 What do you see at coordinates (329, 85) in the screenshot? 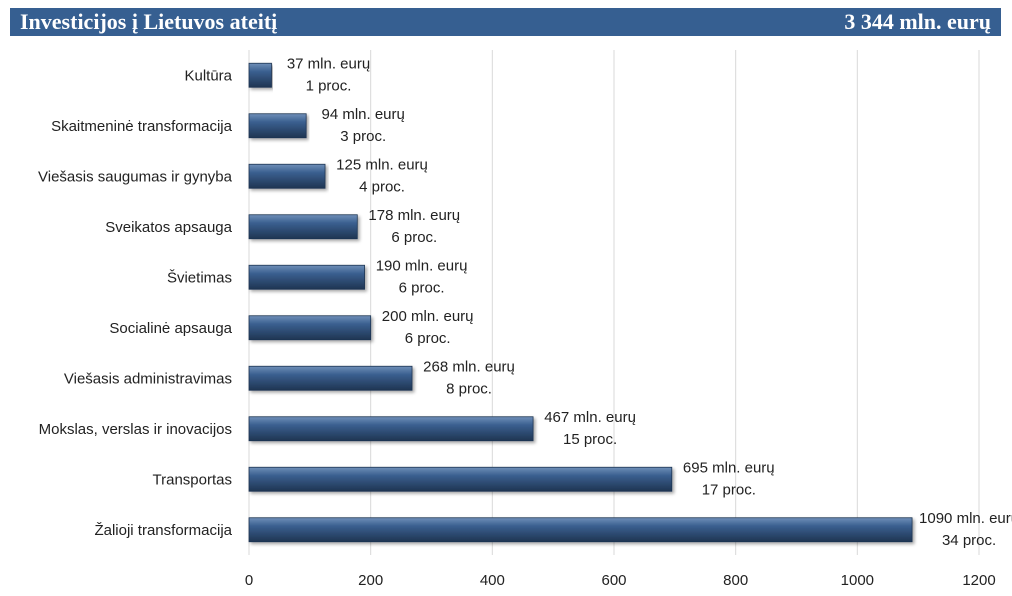
I see `percent-label: 1 proc.` at bounding box center [329, 85].